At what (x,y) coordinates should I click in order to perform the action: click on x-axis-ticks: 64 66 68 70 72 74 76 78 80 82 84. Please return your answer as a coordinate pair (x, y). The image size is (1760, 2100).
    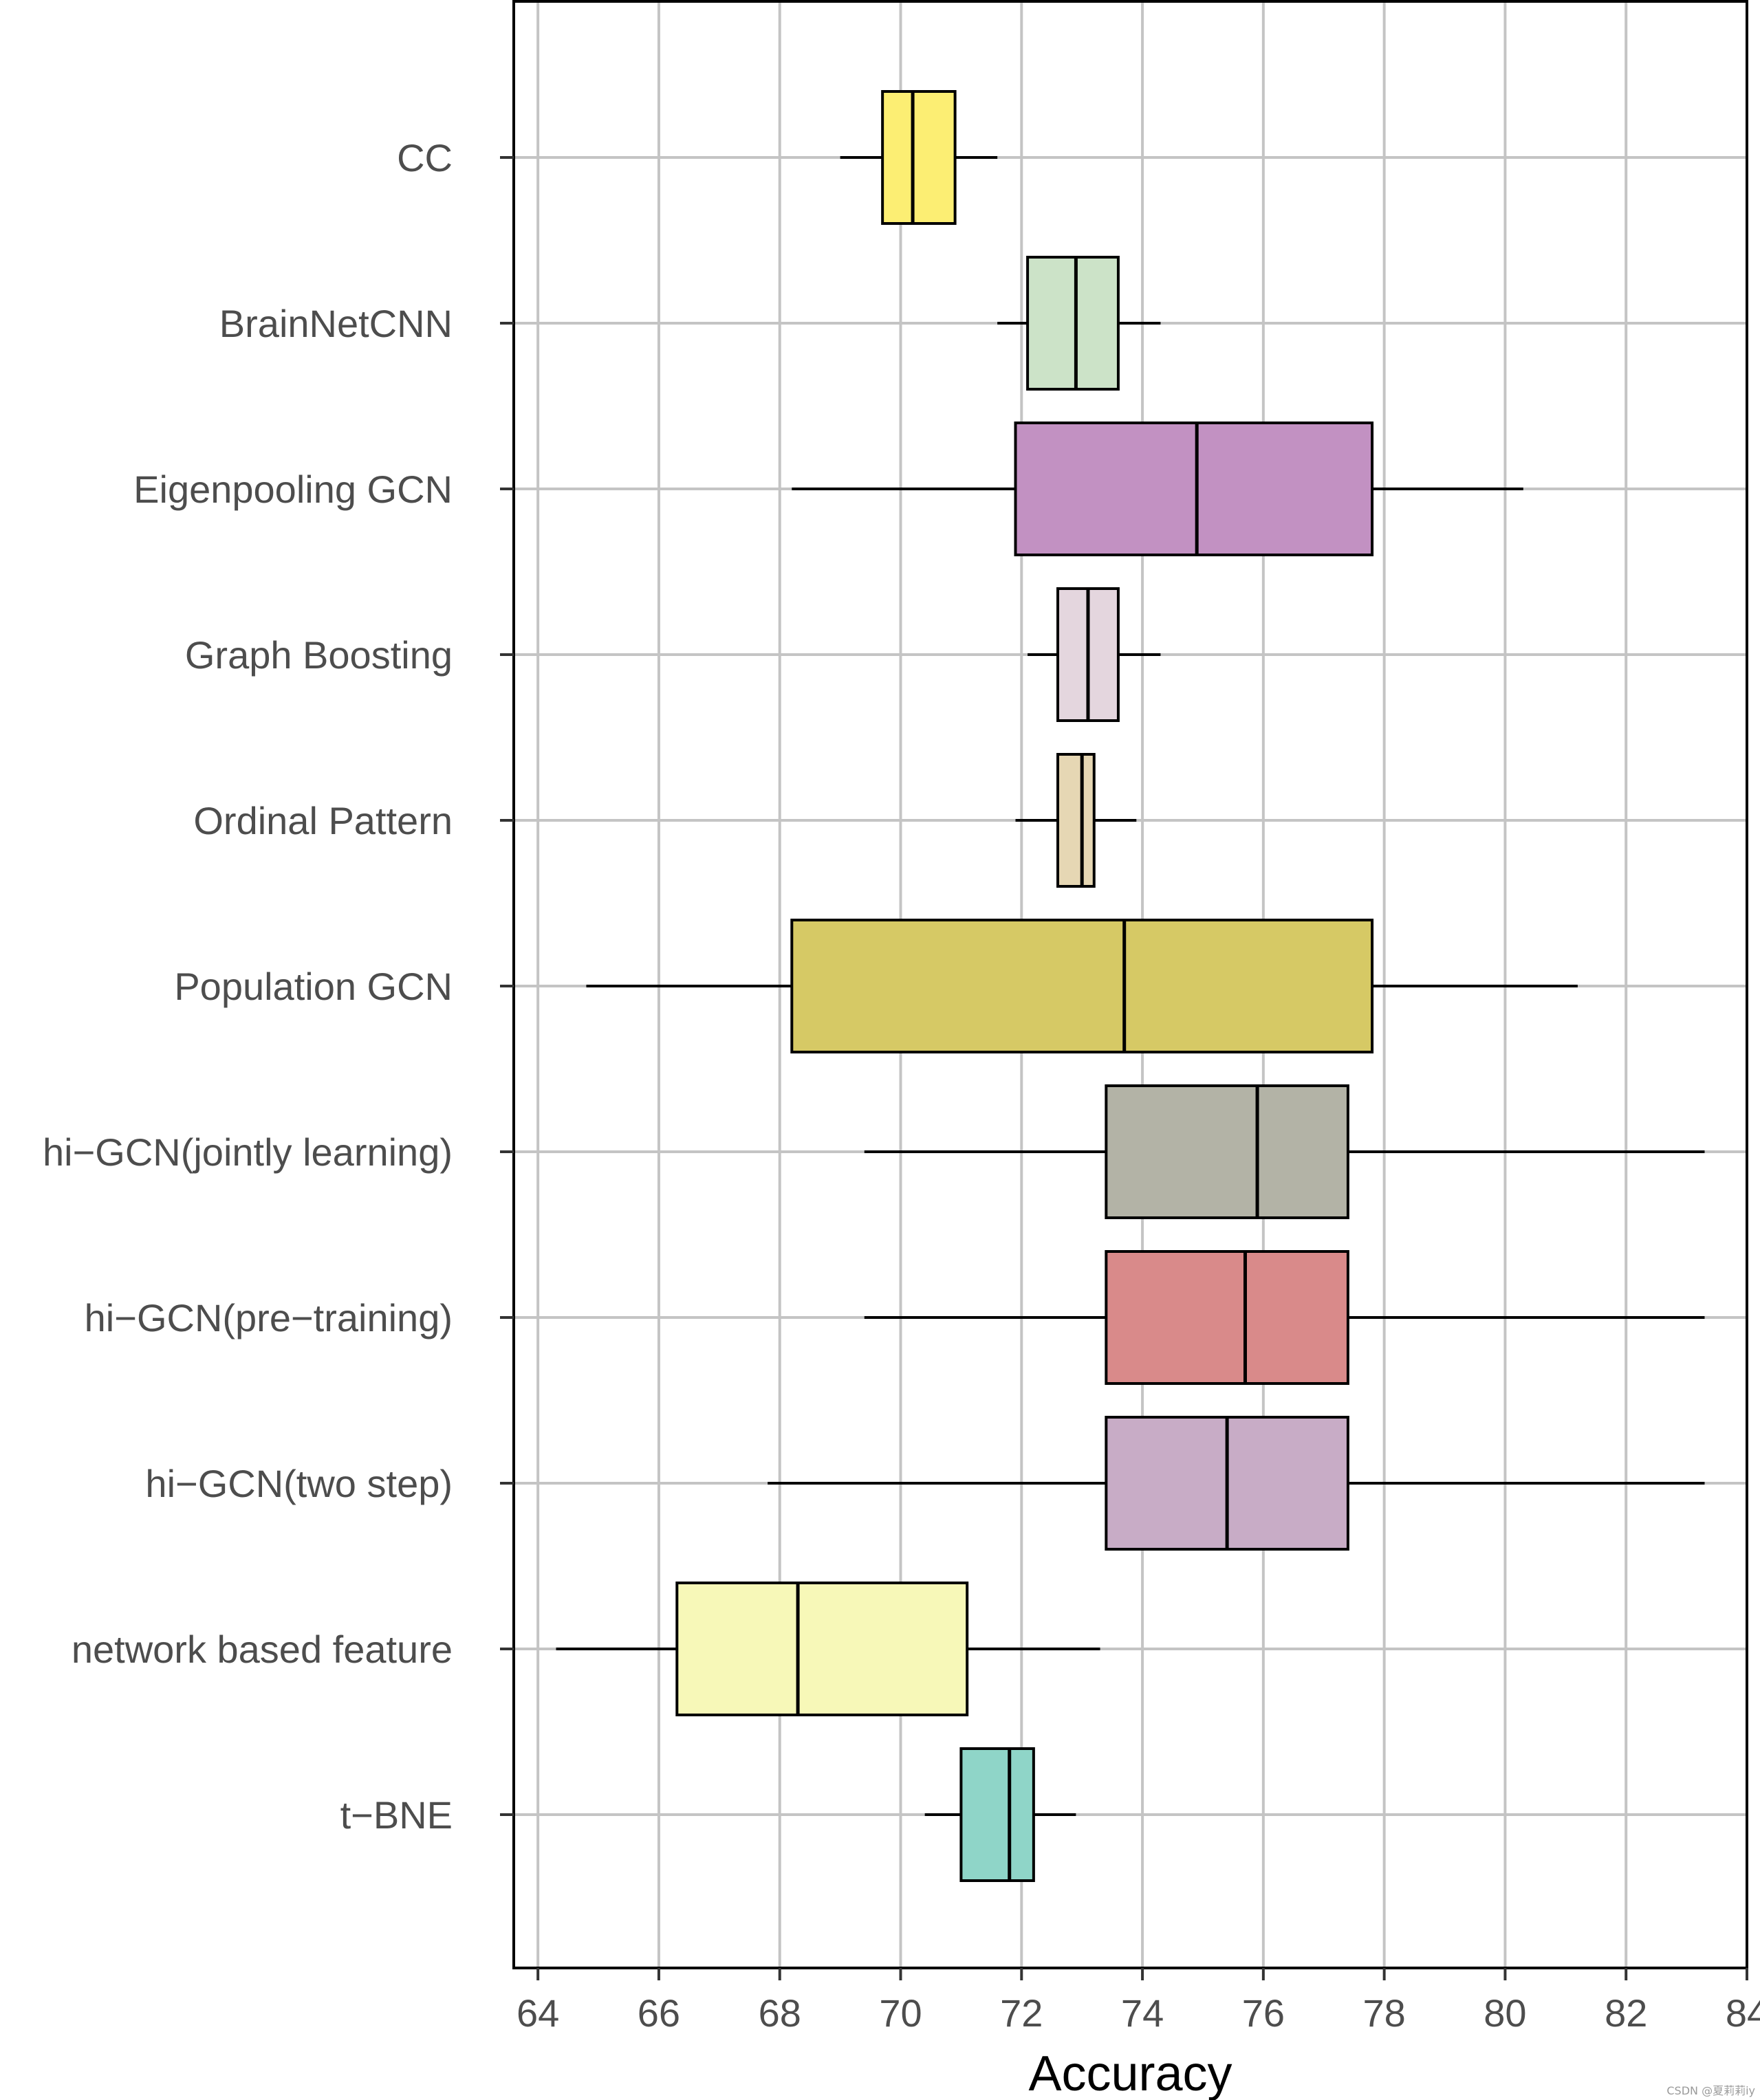
    Looking at the image, I should click on (1138, 2001).